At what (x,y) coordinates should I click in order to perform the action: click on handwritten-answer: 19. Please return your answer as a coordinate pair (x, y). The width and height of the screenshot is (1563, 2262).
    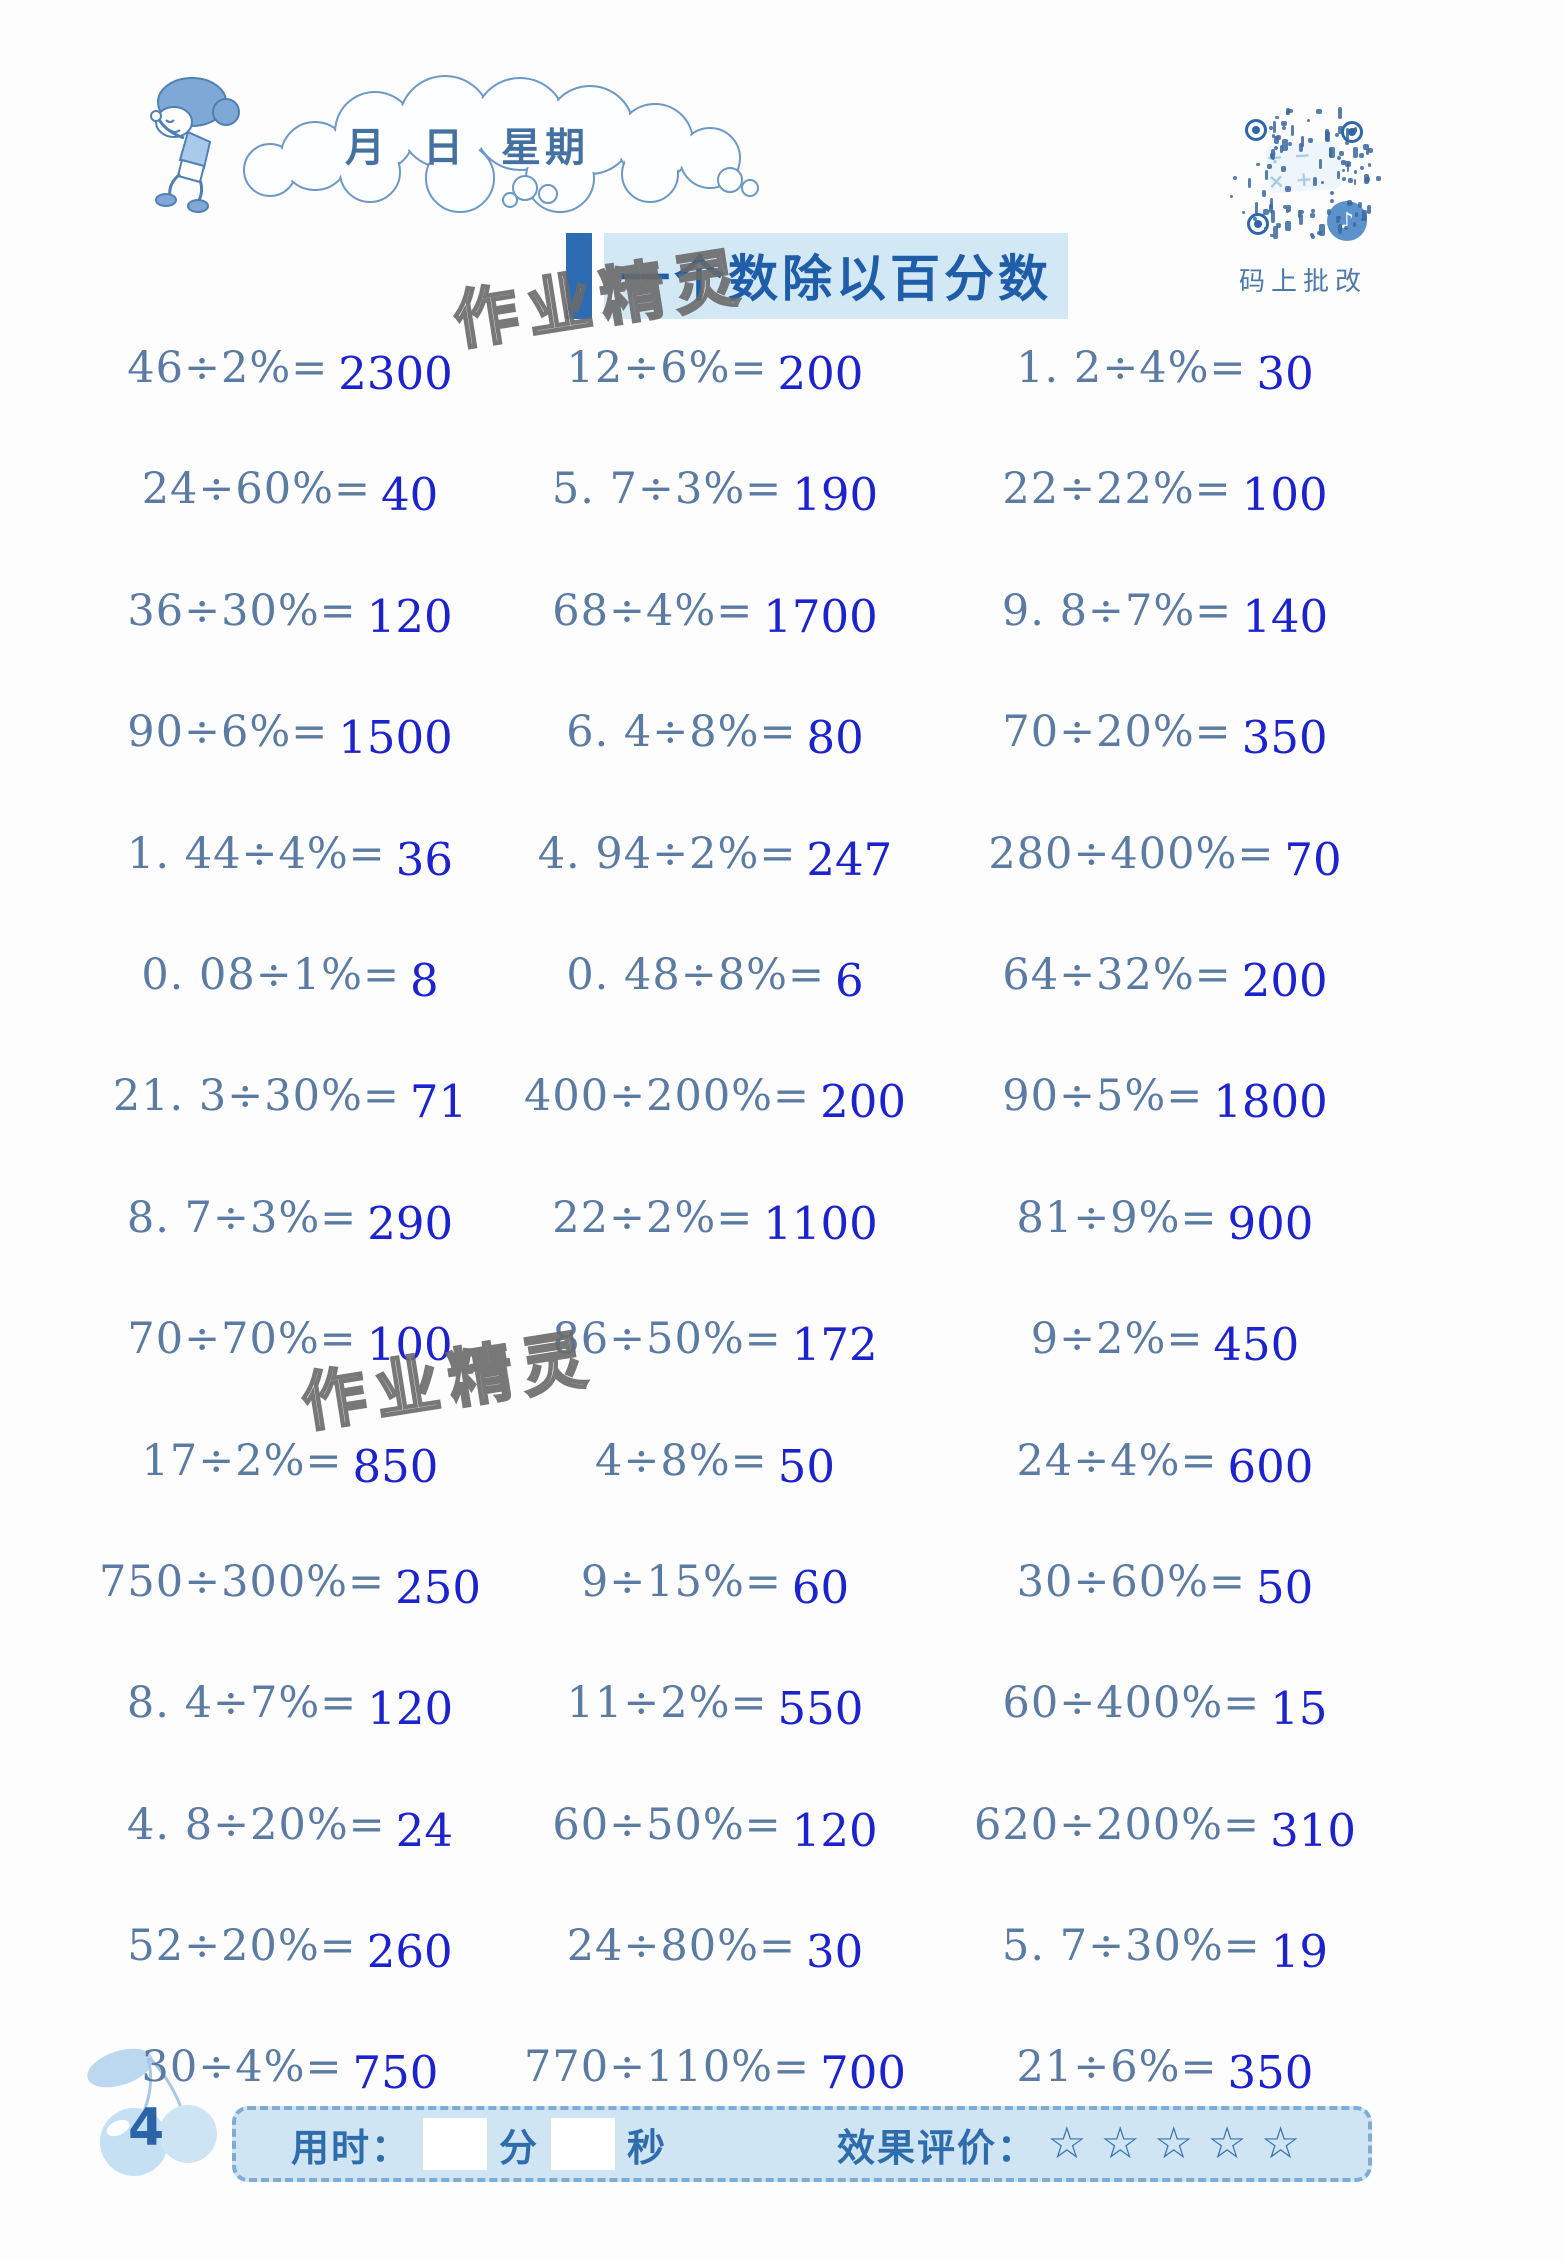
    Looking at the image, I should click on (1299, 1952).